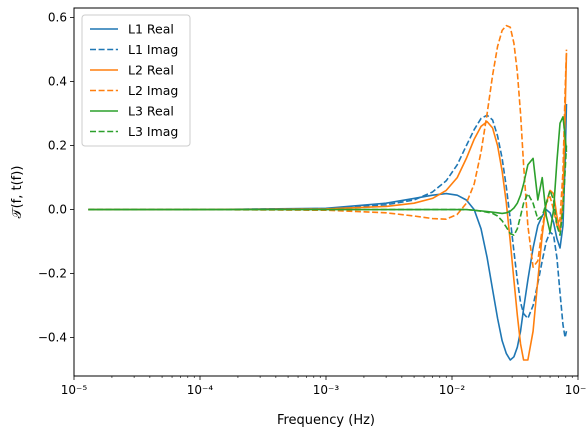 Image resolution: width=586 pixels, height=437 pixels. What do you see at coordinates (153, 90) in the screenshot?
I see `legend-label: L2 Imag` at bounding box center [153, 90].